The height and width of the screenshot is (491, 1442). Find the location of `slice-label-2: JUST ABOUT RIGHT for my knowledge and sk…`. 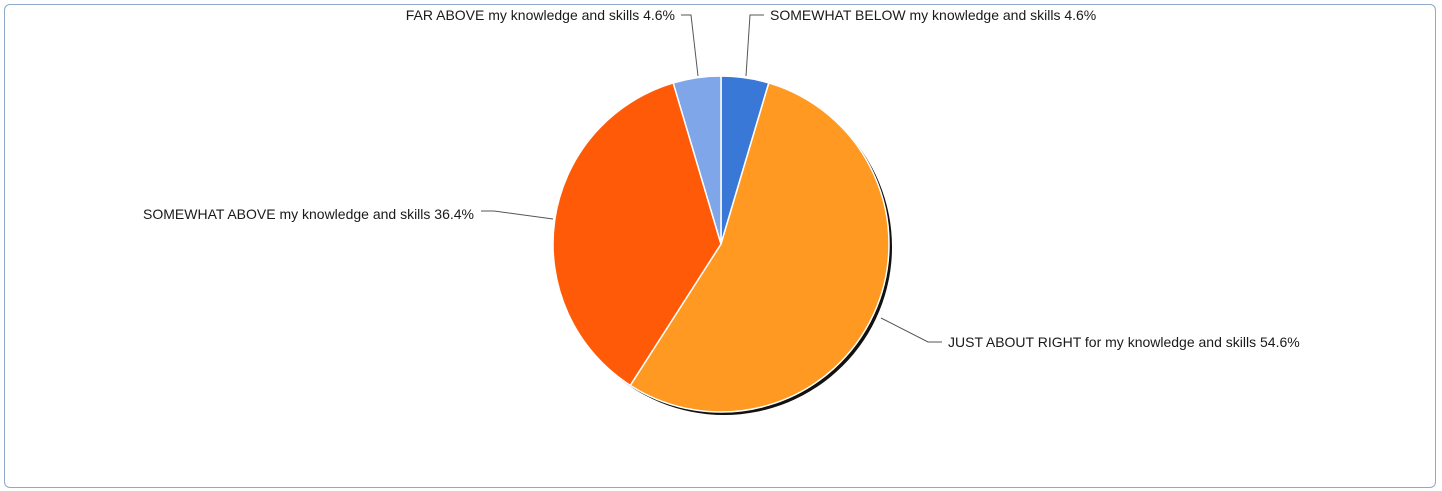

slice-label-2: JUST ABOUT RIGHT for my knowledge and sk… is located at coordinates (1124, 342).